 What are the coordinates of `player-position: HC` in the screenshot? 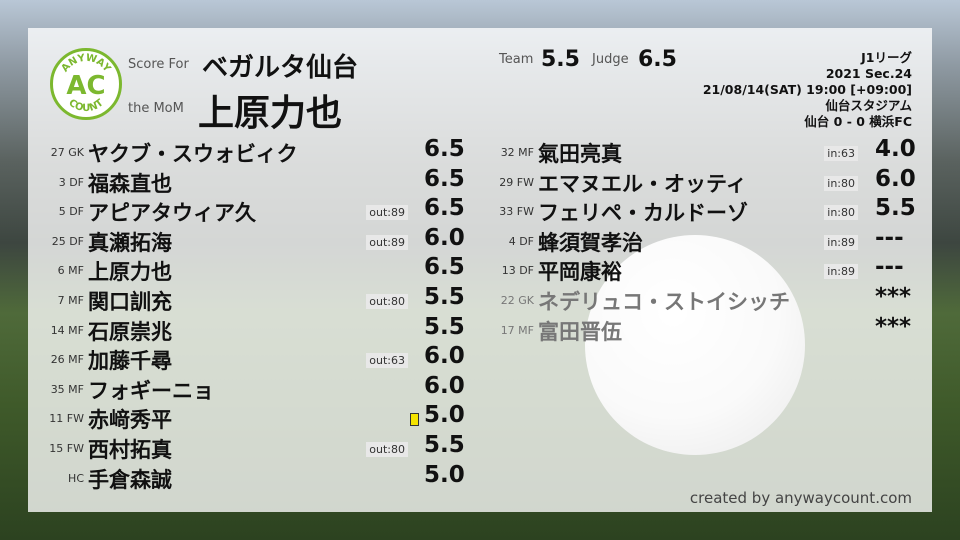 It's located at (76, 478).